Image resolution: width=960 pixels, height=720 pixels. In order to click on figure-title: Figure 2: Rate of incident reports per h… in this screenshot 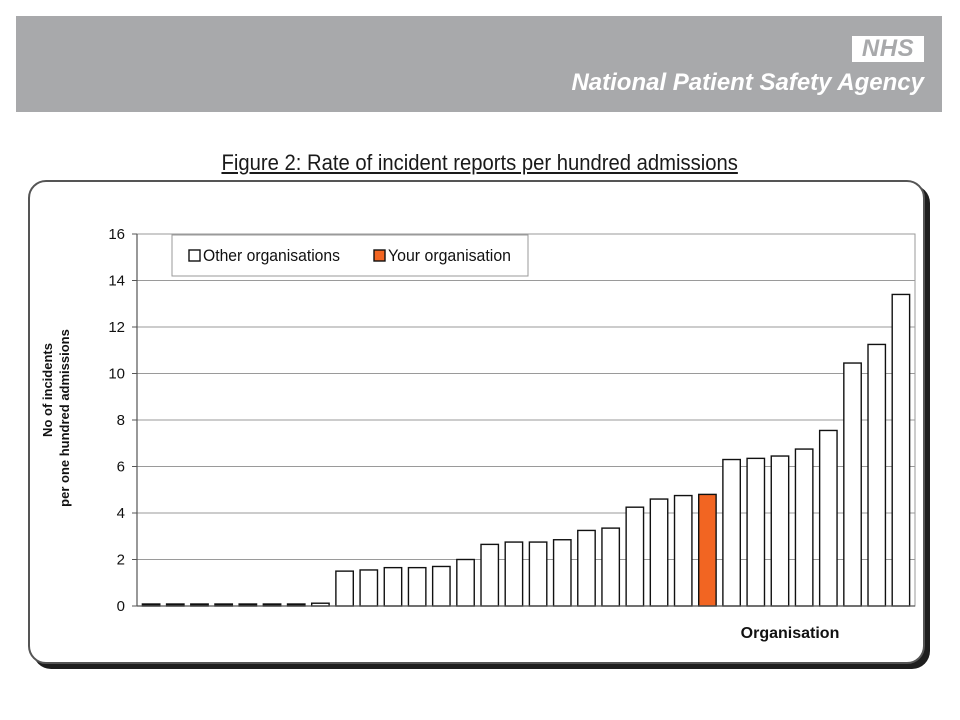, I will do `click(480, 163)`.